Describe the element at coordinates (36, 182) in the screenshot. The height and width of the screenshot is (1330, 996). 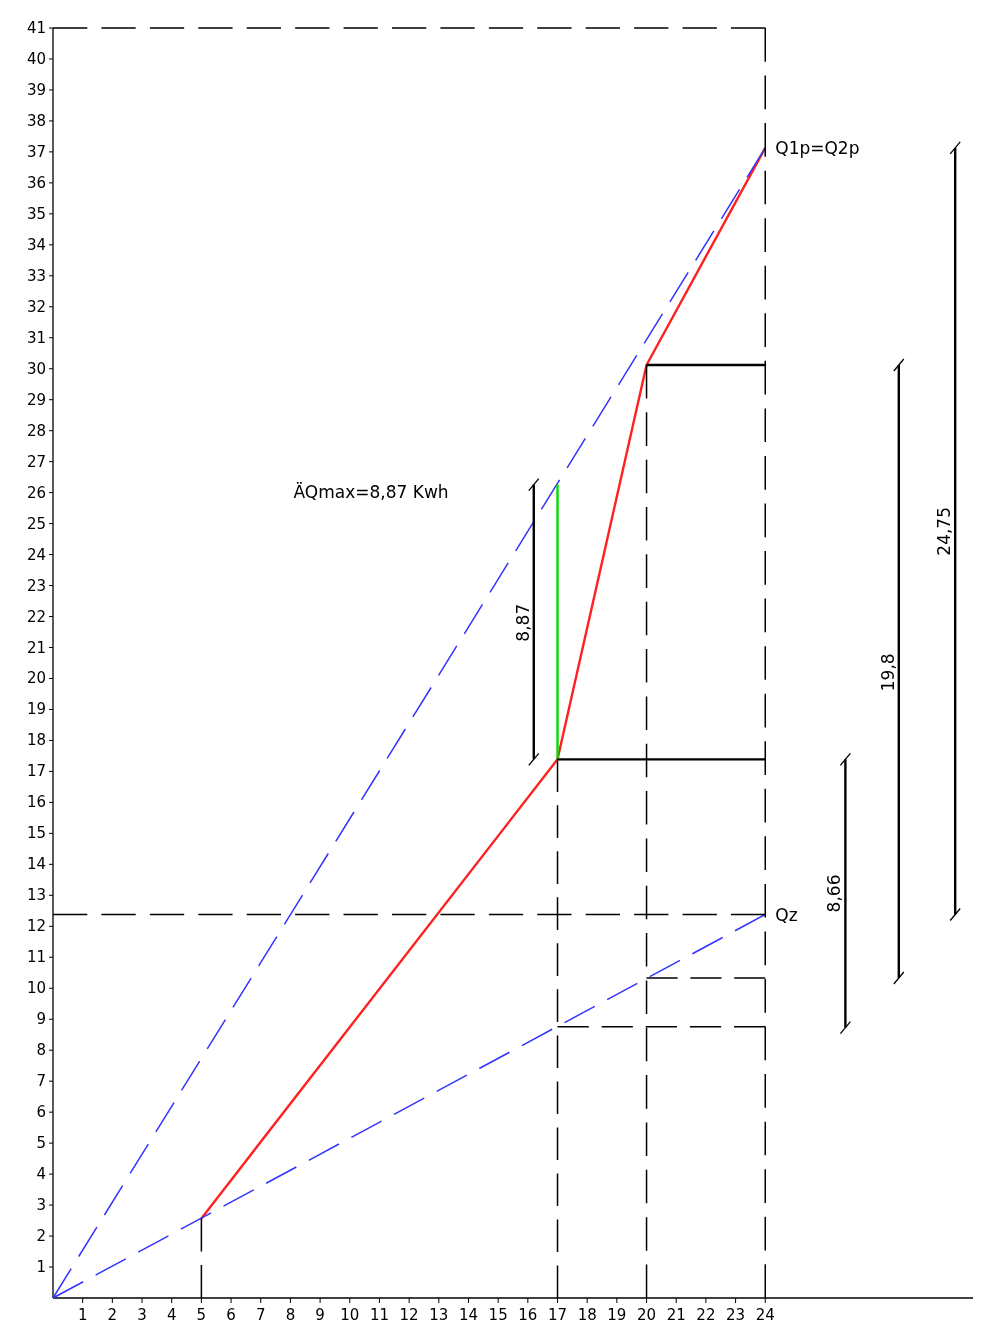
I see `y-tick-label: 36` at that location.